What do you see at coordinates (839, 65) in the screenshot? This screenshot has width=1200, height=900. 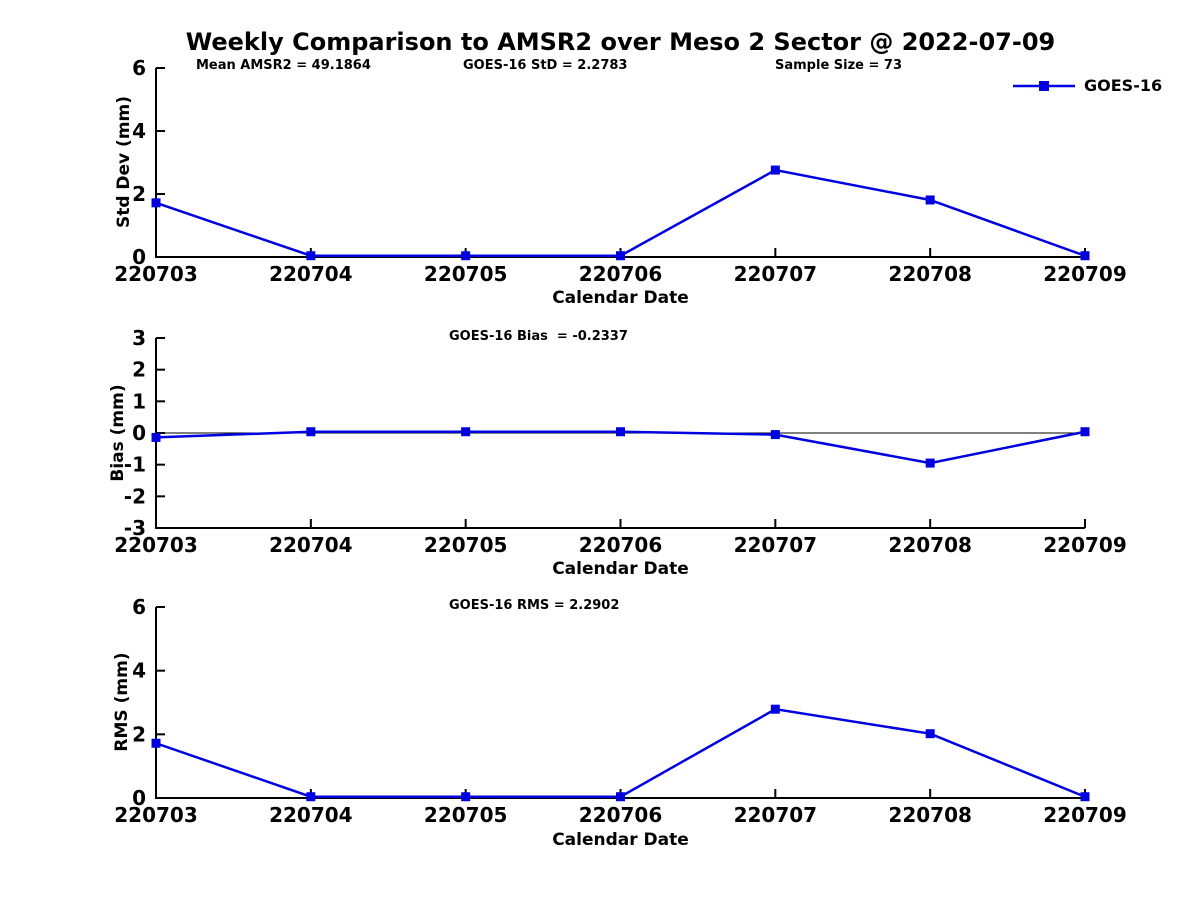 I see `stddev-annotation-sample-size: Sample Size = 73` at bounding box center [839, 65].